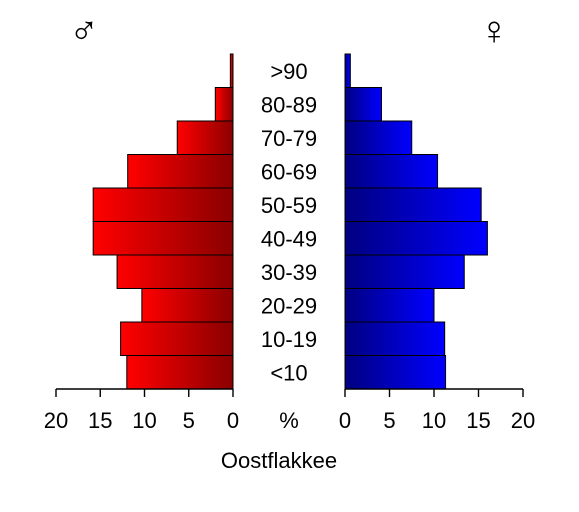 The width and height of the screenshot is (579, 512). Describe the element at coordinates (289, 205) in the screenshot. I see `age-group-label-5: 50-59` at that location.